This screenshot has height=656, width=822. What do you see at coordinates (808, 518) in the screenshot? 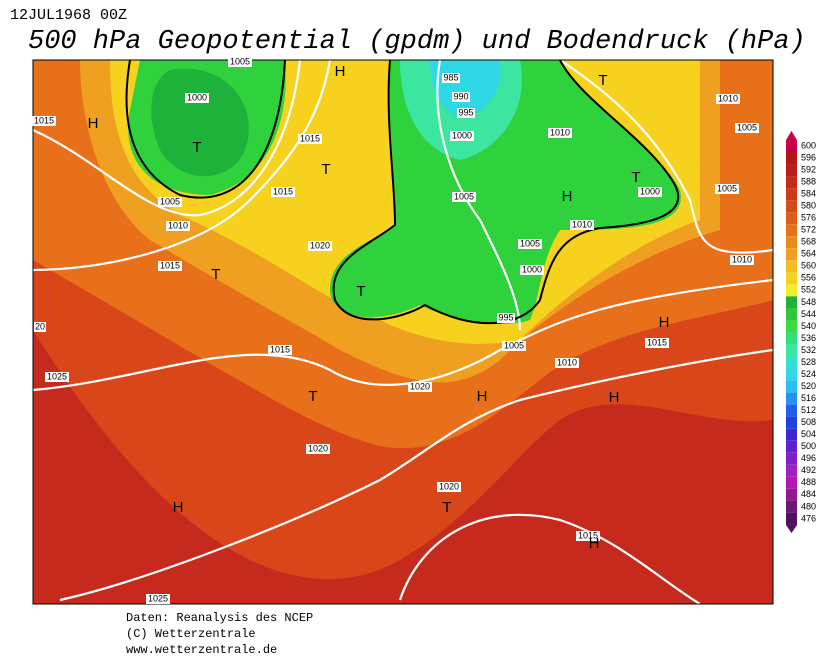
I see `colorbar-label: 476` at bounding box center [808, 518].